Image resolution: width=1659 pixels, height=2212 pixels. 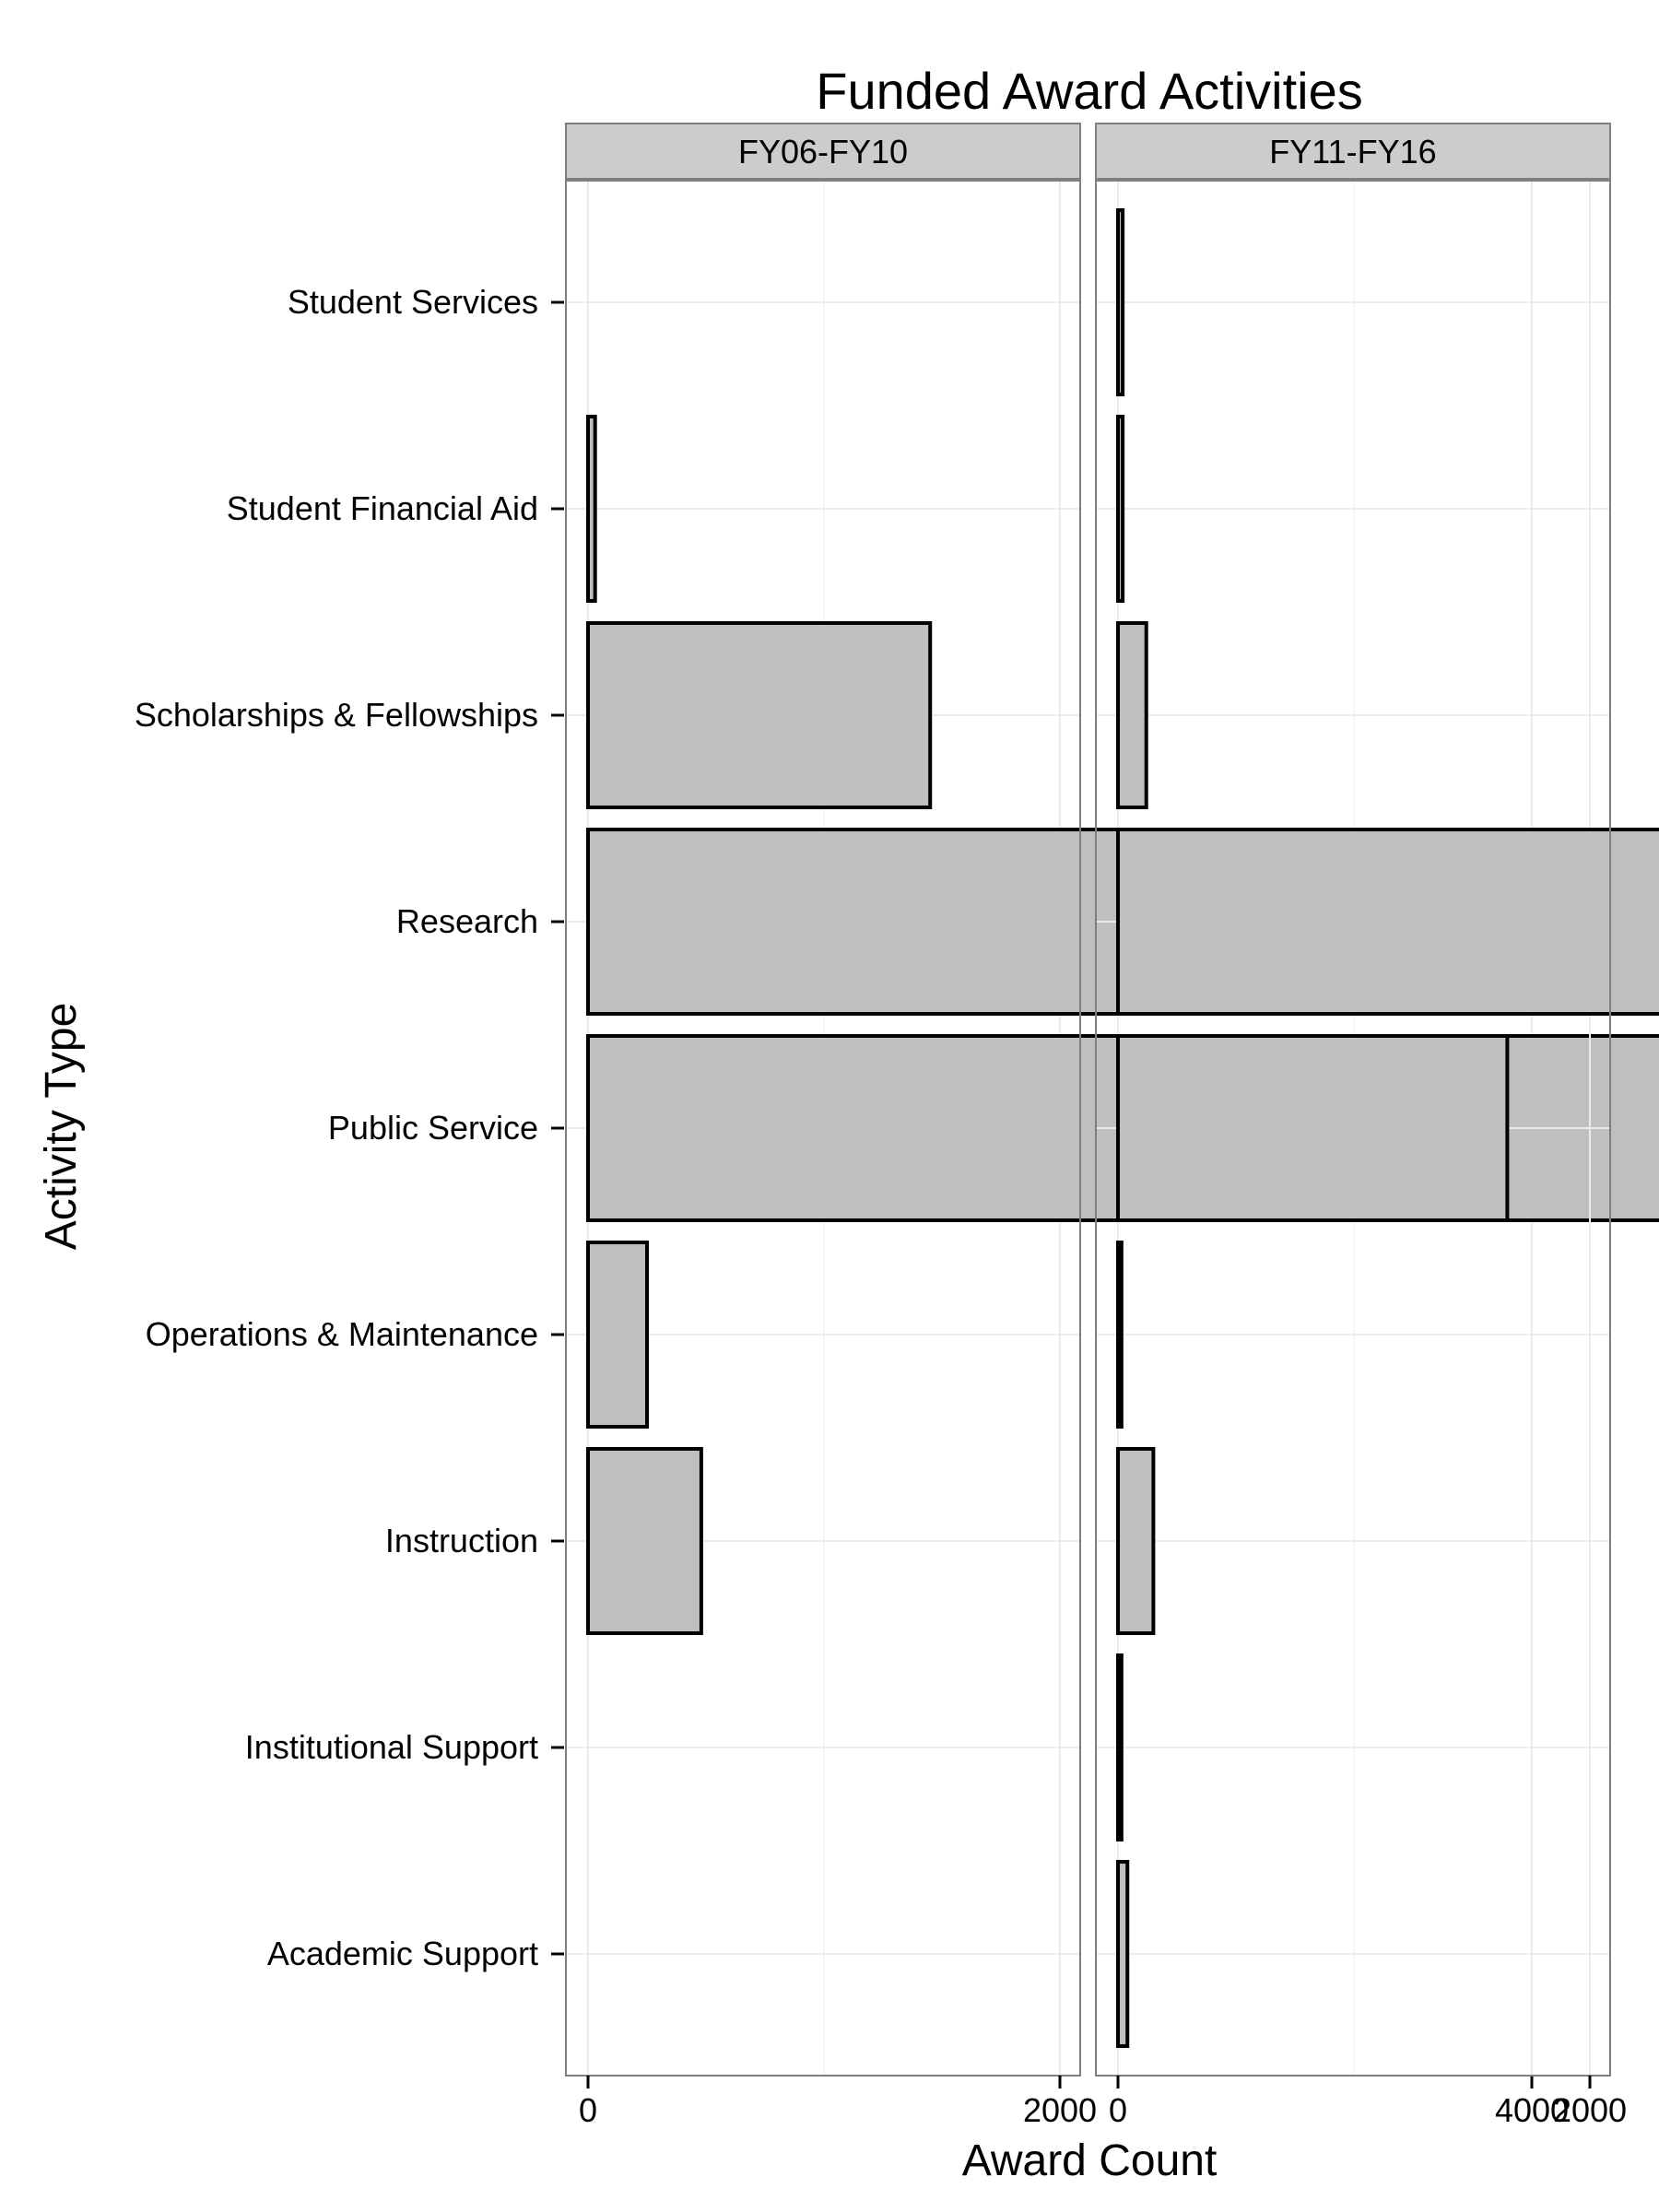 I want to click on y-category-label: Research, so click(x=467, y=921).